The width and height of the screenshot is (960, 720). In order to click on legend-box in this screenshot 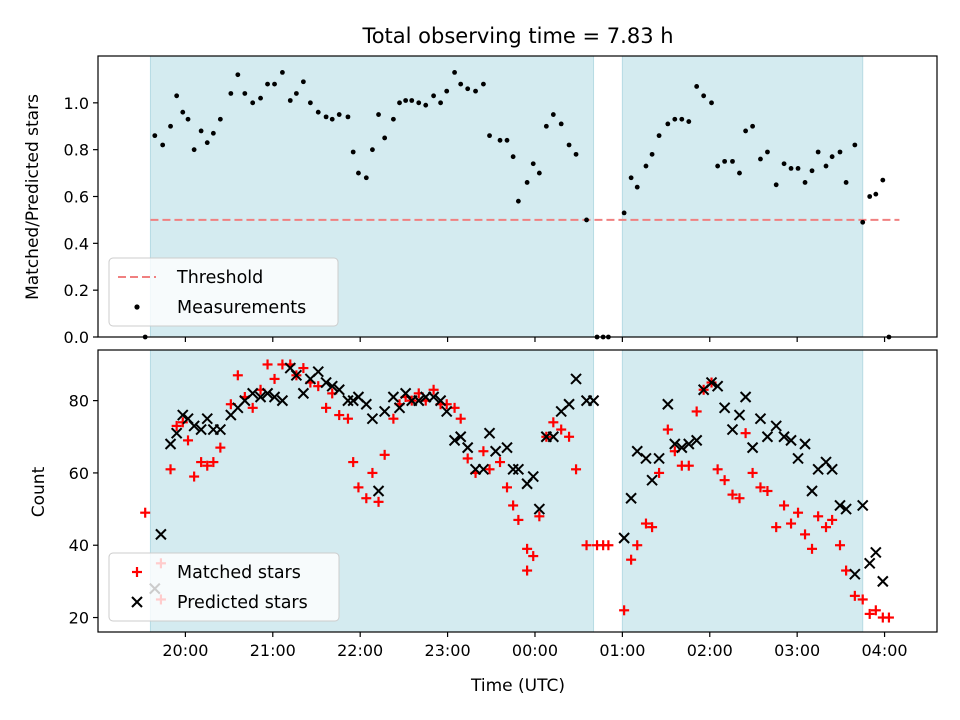, I will do `click(223, 292)`.